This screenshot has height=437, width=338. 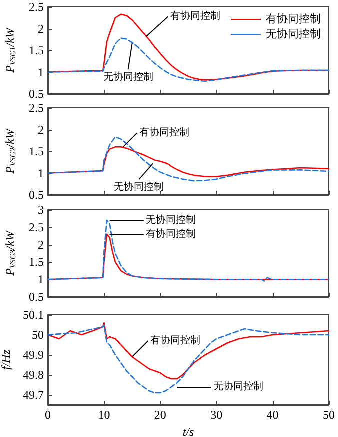 I want to click on x-axis-title: t/s, so click(x=188, y=430).